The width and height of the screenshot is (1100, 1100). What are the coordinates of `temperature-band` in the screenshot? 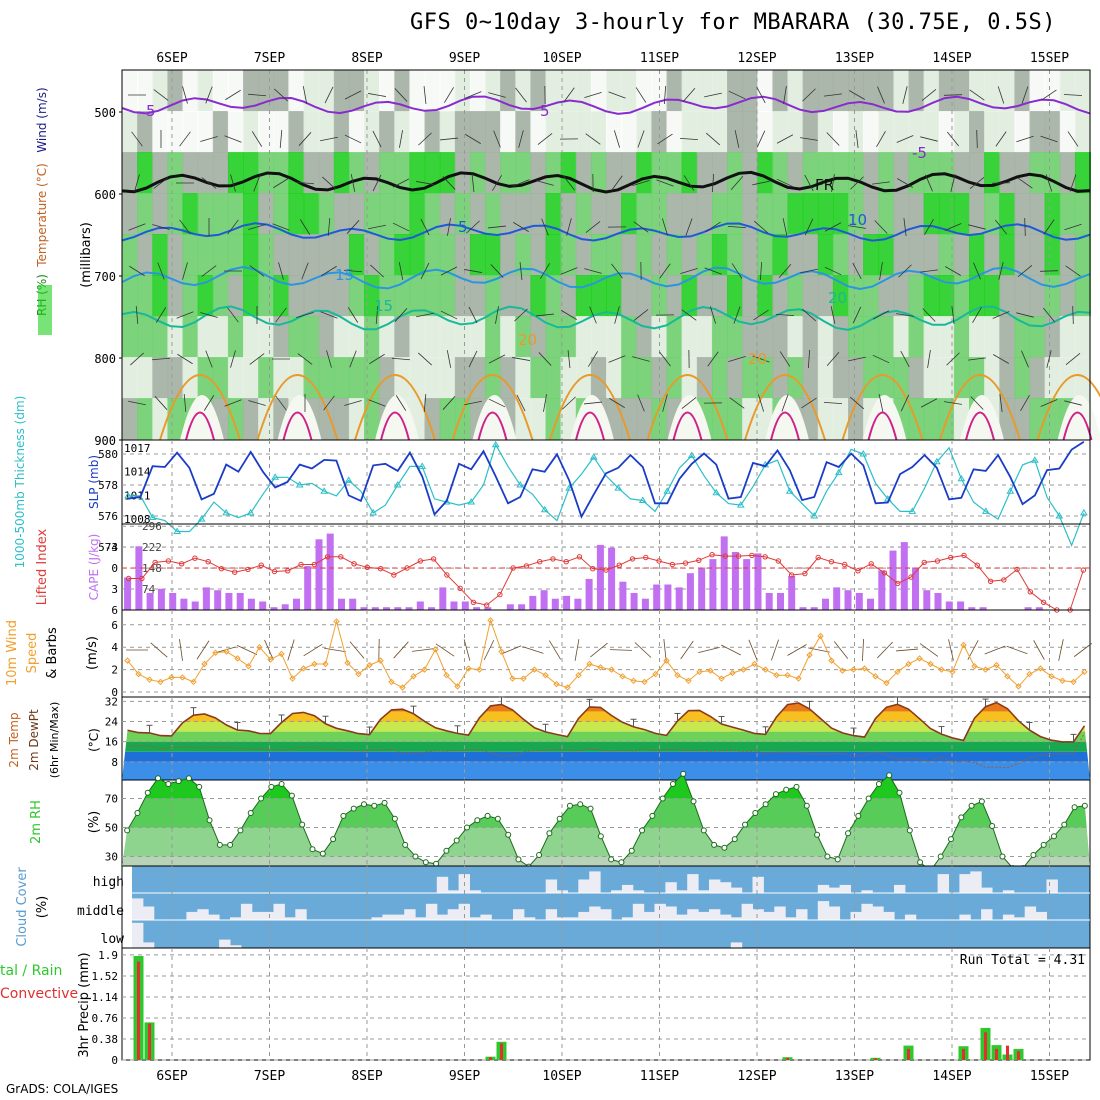 It's located at (606, 707).